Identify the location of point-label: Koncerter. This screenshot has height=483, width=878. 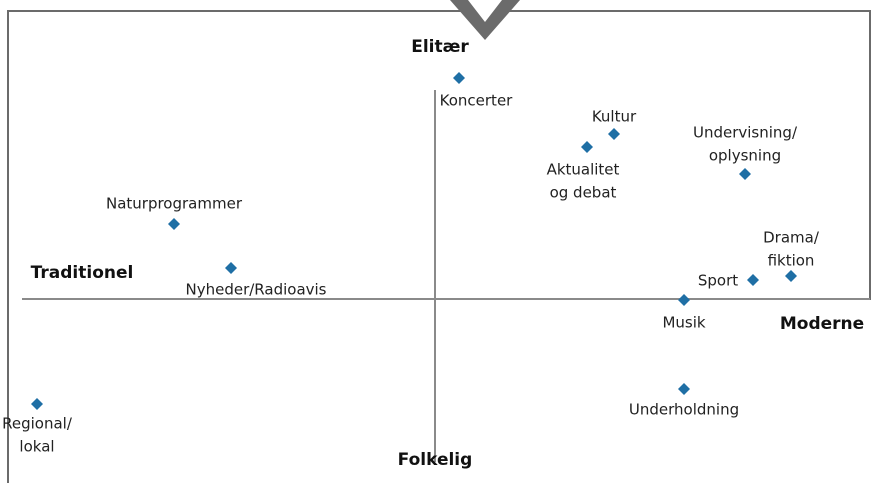
(477, 101).